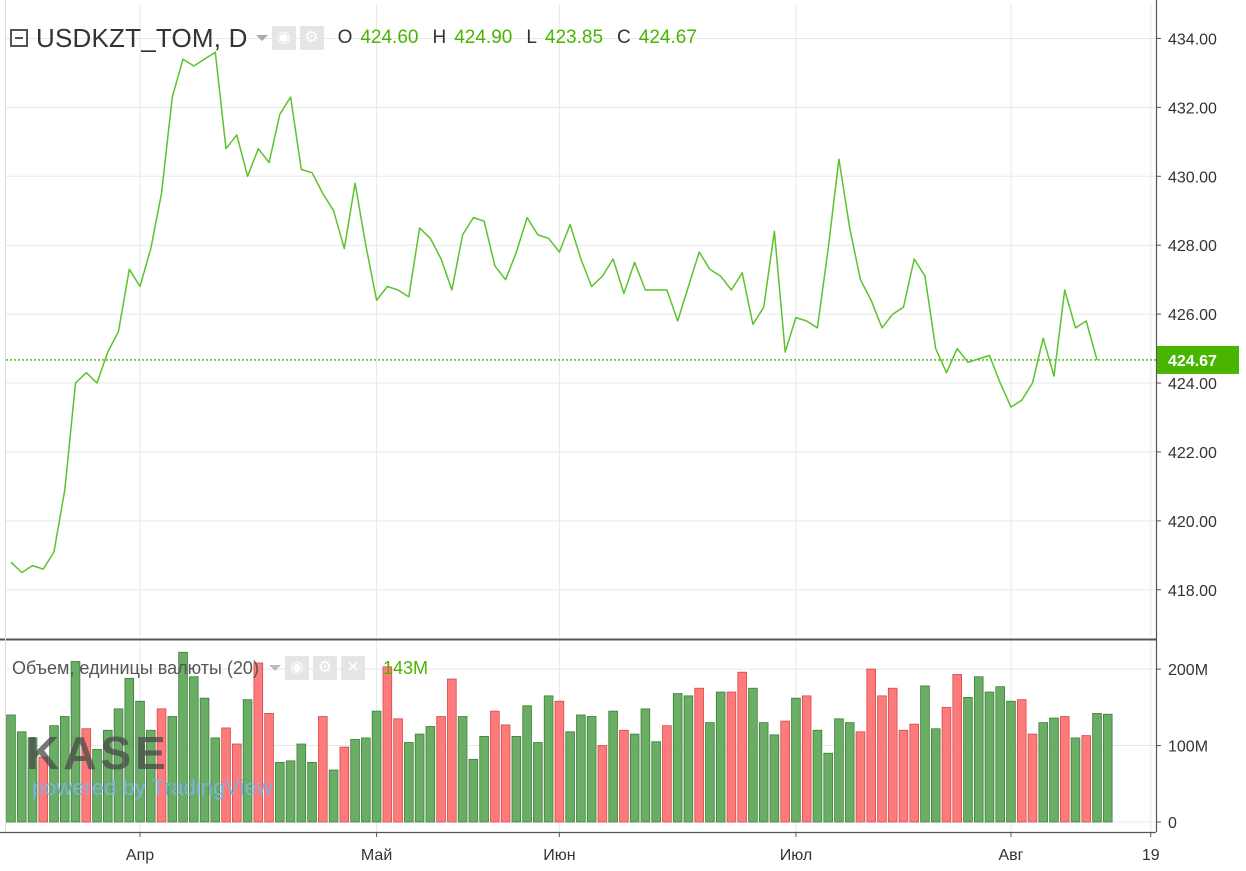 This screenshot has height=871, width=1246. I want to click on price-tick-label: 430.00, so click(1192, 177).